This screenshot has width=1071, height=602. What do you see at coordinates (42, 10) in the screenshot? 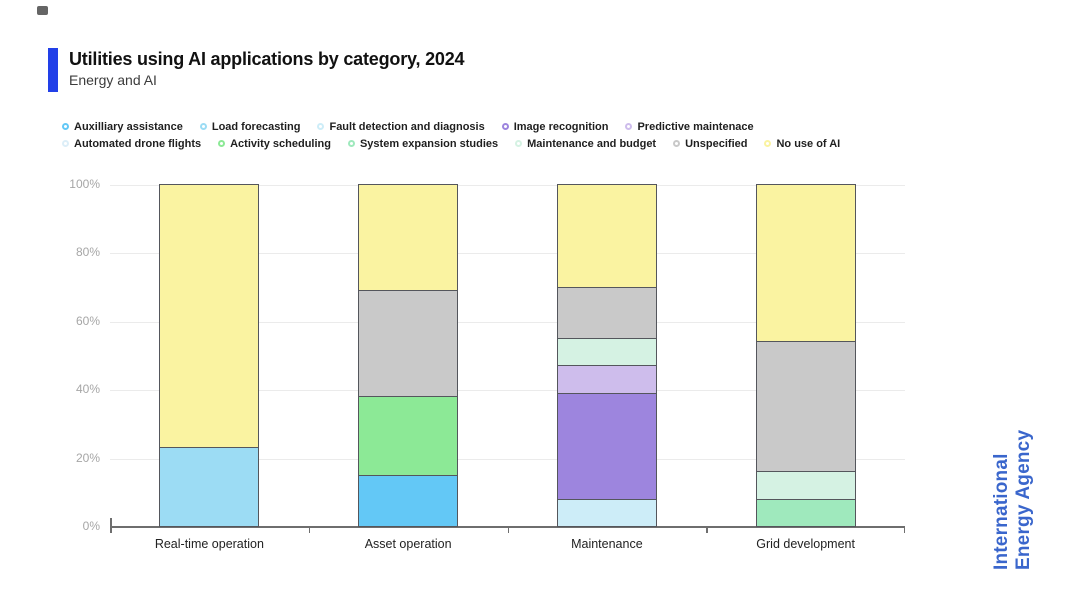
I see `page-corner-mark` at bounding box center [42, 10].